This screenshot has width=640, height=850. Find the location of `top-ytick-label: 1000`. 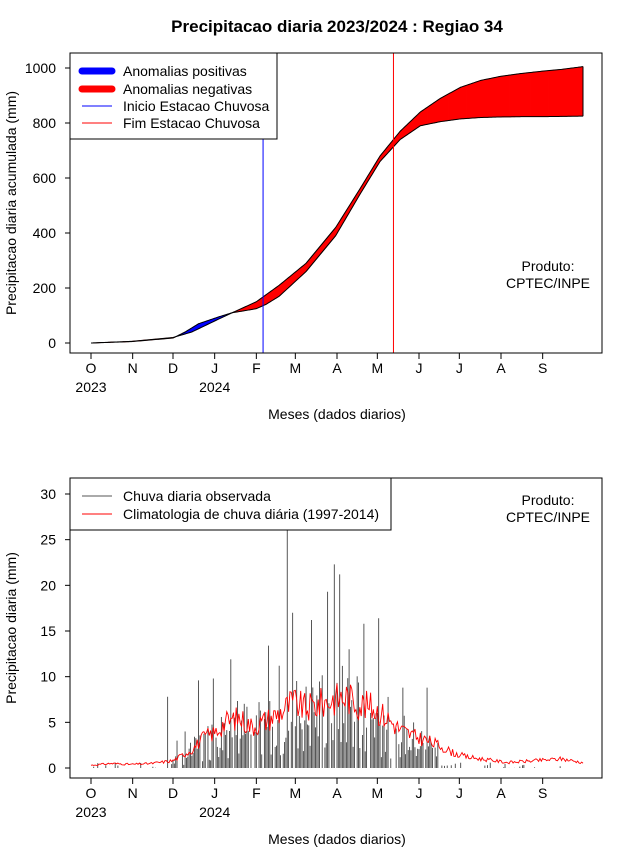

top-ytick-label: 1000 is located at coordinates (40, 68).